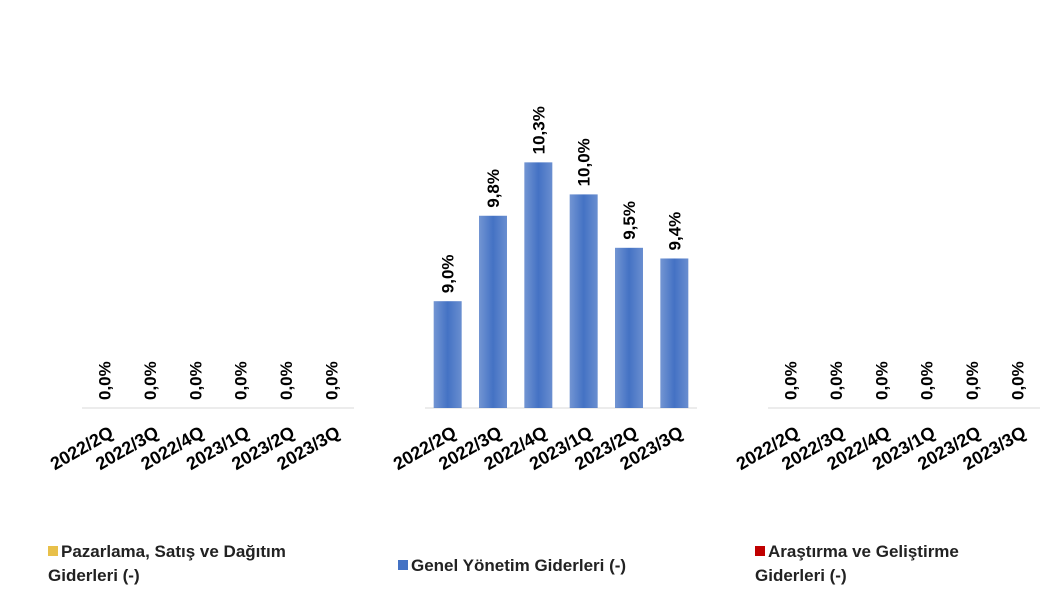 The height and width of the screenshot is (605, 1059). What do you see at coordinates (584, 162) in the screenshot?
I see `data-label: 10,0%` at bounding box center [584, 162].